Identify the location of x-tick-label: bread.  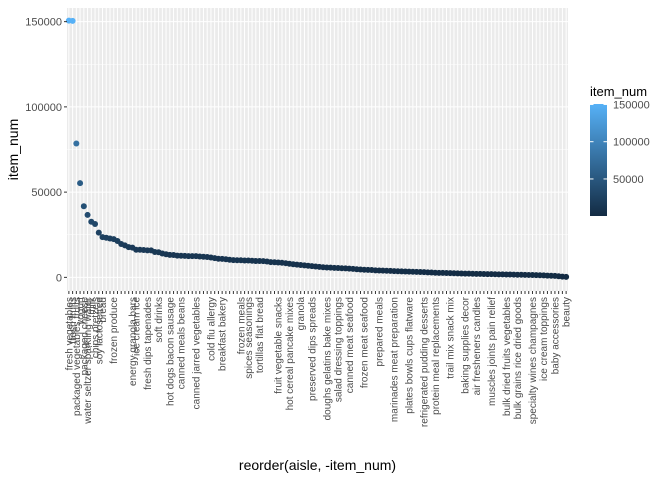
(103, 310).